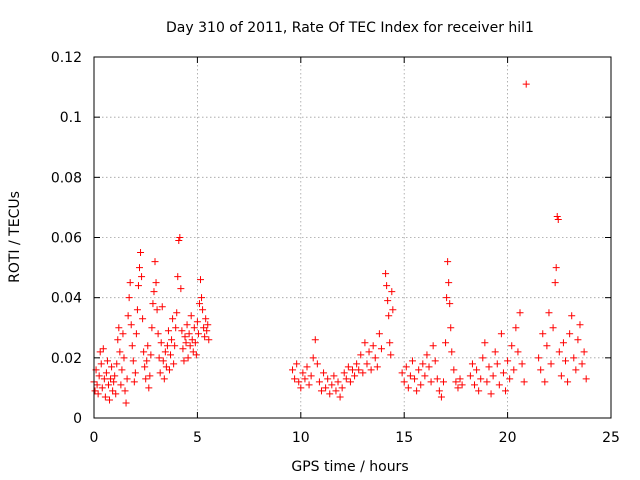 The height and width of the screenshot is (480, 640). What do you see at coordinates (508, 438) in the screenshot?
I see `x-tick-label: 20` at bounding box center [508, 438].